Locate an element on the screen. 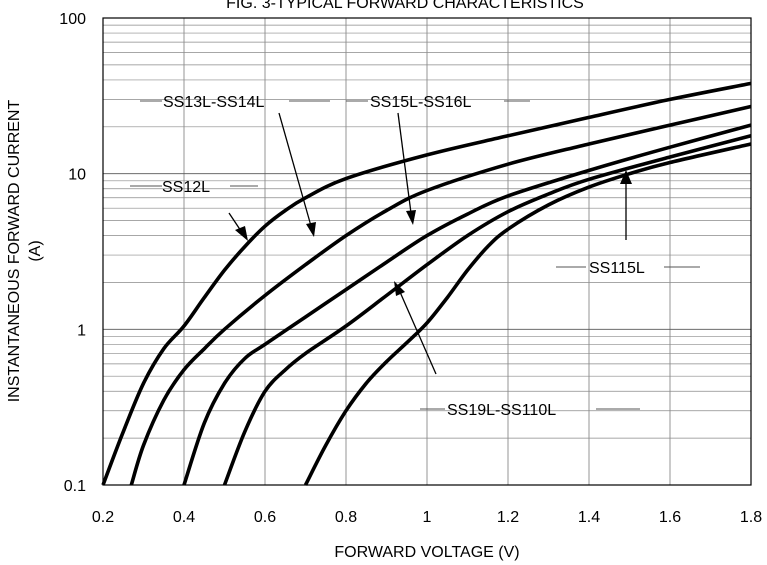 The width and height of the screenshot is (767, 565). x-tick-label: 0.8 is located at coordinates (346, 517).